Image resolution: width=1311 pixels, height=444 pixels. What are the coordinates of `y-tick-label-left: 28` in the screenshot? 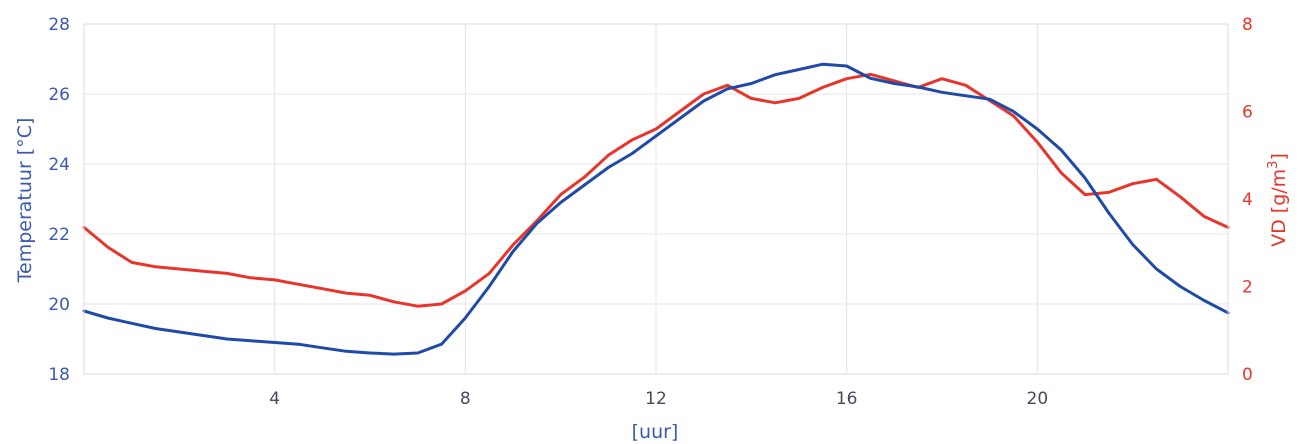 It's located at (59, 25).